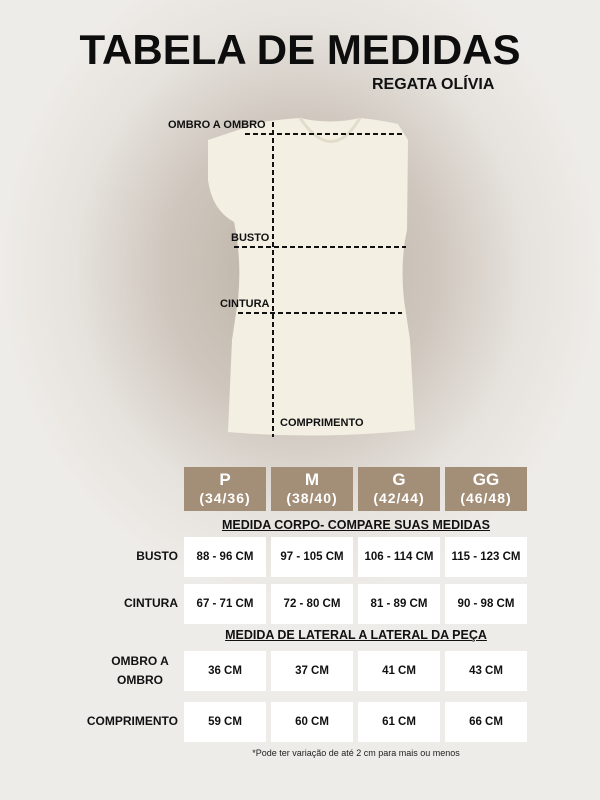  I want to click on measurement-cell: 43 CM, so click(486, 671).